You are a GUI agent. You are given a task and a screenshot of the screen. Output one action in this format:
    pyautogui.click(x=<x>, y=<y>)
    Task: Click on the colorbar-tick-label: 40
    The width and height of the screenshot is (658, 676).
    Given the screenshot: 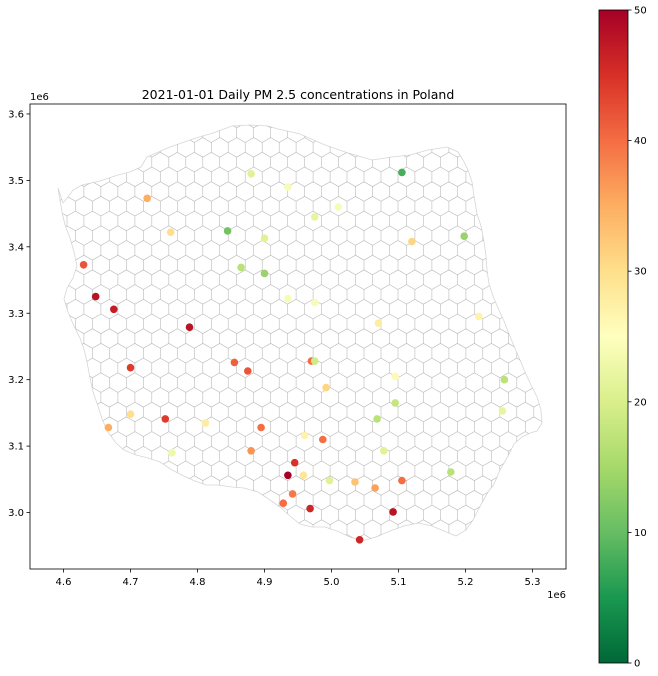 What is the action you would take?
    pyautogui.click(x=640, y=141)
    